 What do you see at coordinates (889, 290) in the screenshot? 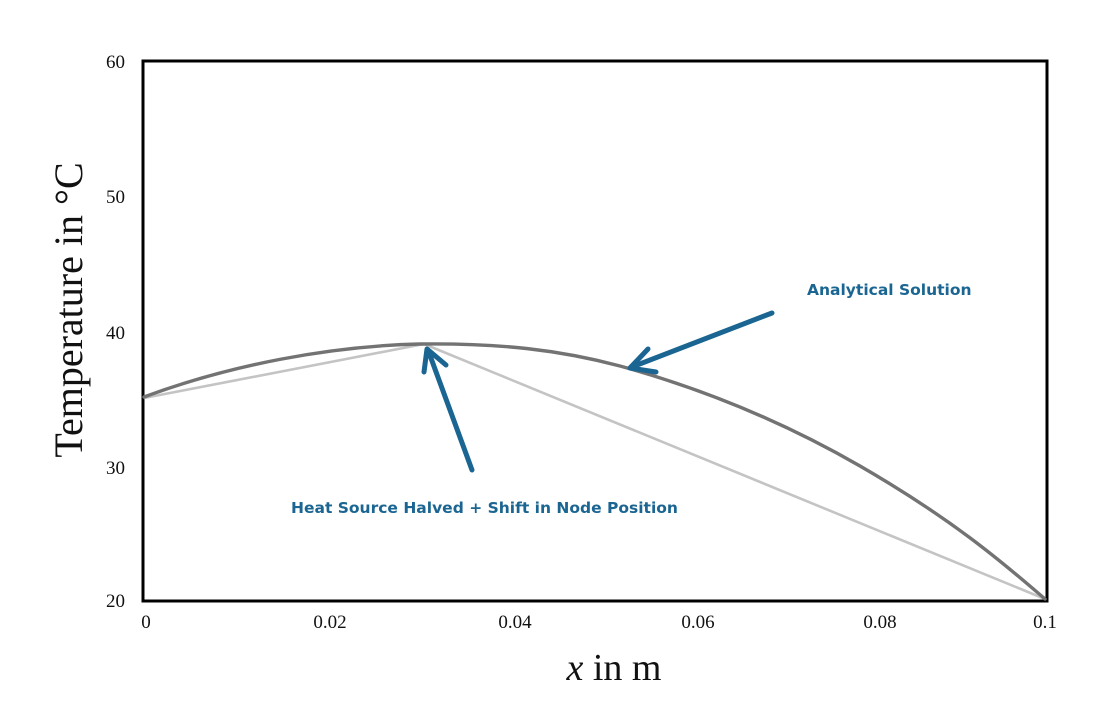
I see `analytical-solution-label: Analytical Solution` at bounding box center [889, 290].